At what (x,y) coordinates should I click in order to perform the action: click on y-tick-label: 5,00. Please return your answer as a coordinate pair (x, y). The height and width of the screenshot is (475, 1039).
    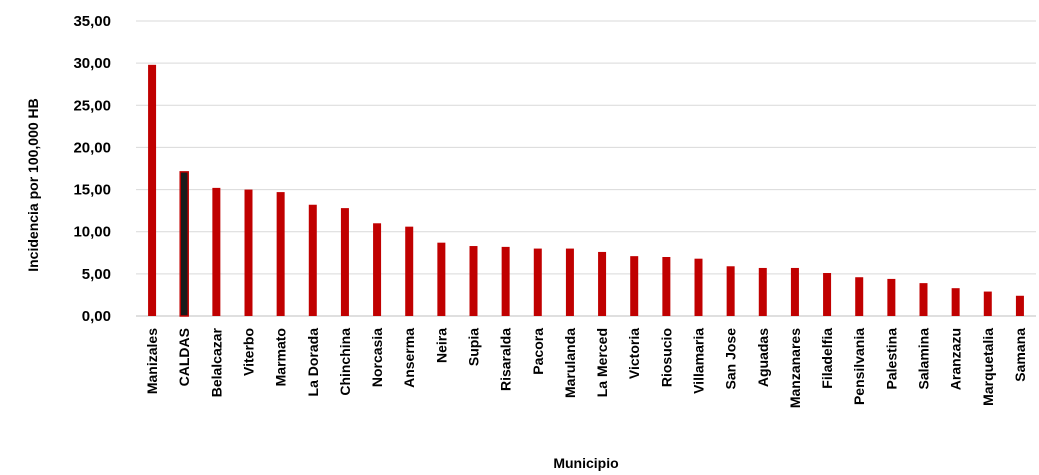
    Looking at the image, I should click on (96, 274).